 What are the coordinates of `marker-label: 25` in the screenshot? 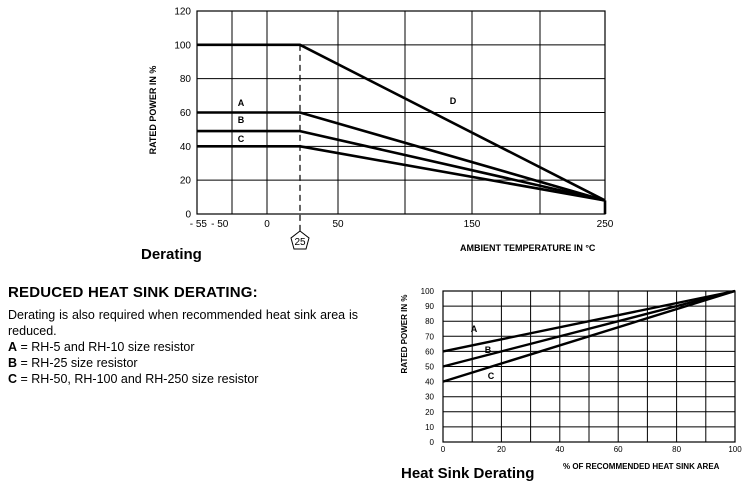 It's located at (300, 242).